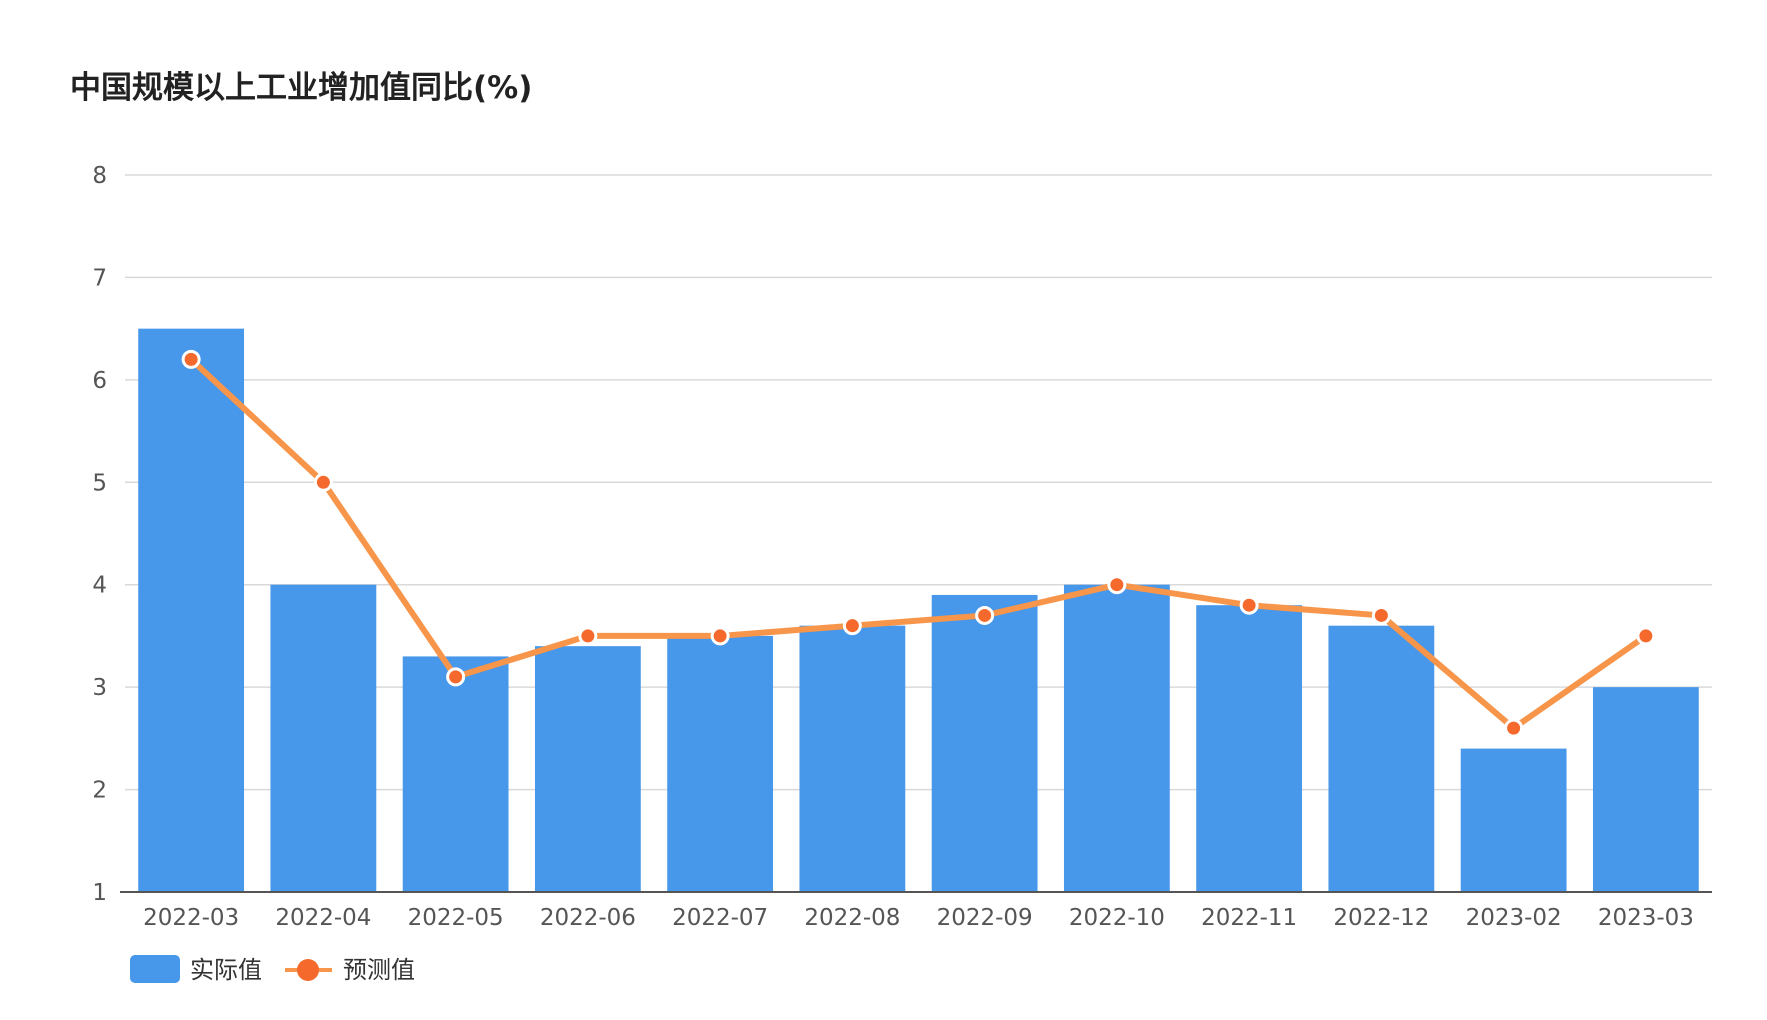  Describe the element at coordinates (99, 791) in the screenshot. I see `y-tick-label: 2` at that location.